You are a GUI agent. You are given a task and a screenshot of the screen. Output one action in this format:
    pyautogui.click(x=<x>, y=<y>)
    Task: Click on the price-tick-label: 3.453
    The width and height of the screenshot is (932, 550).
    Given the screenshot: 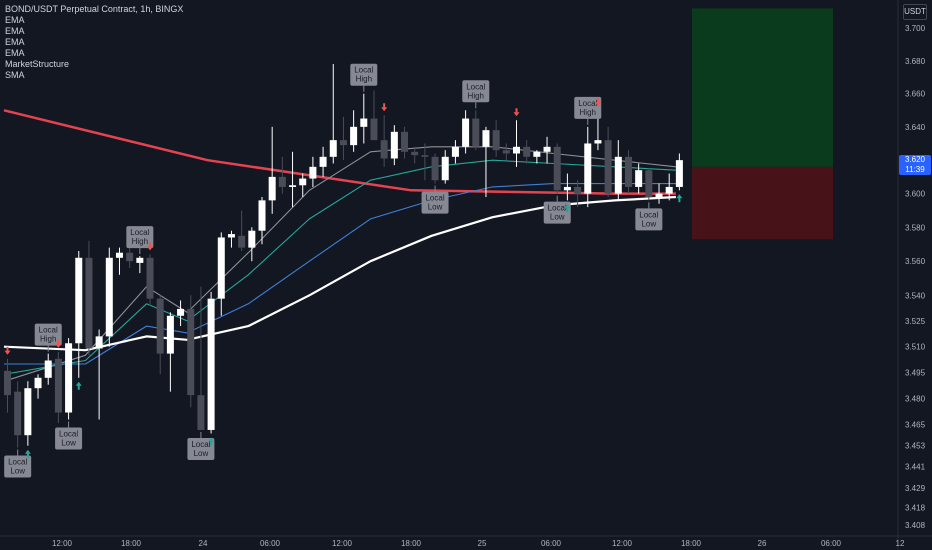 What is the action you would take?
    pyautogui.click(x=915, y=446)
    